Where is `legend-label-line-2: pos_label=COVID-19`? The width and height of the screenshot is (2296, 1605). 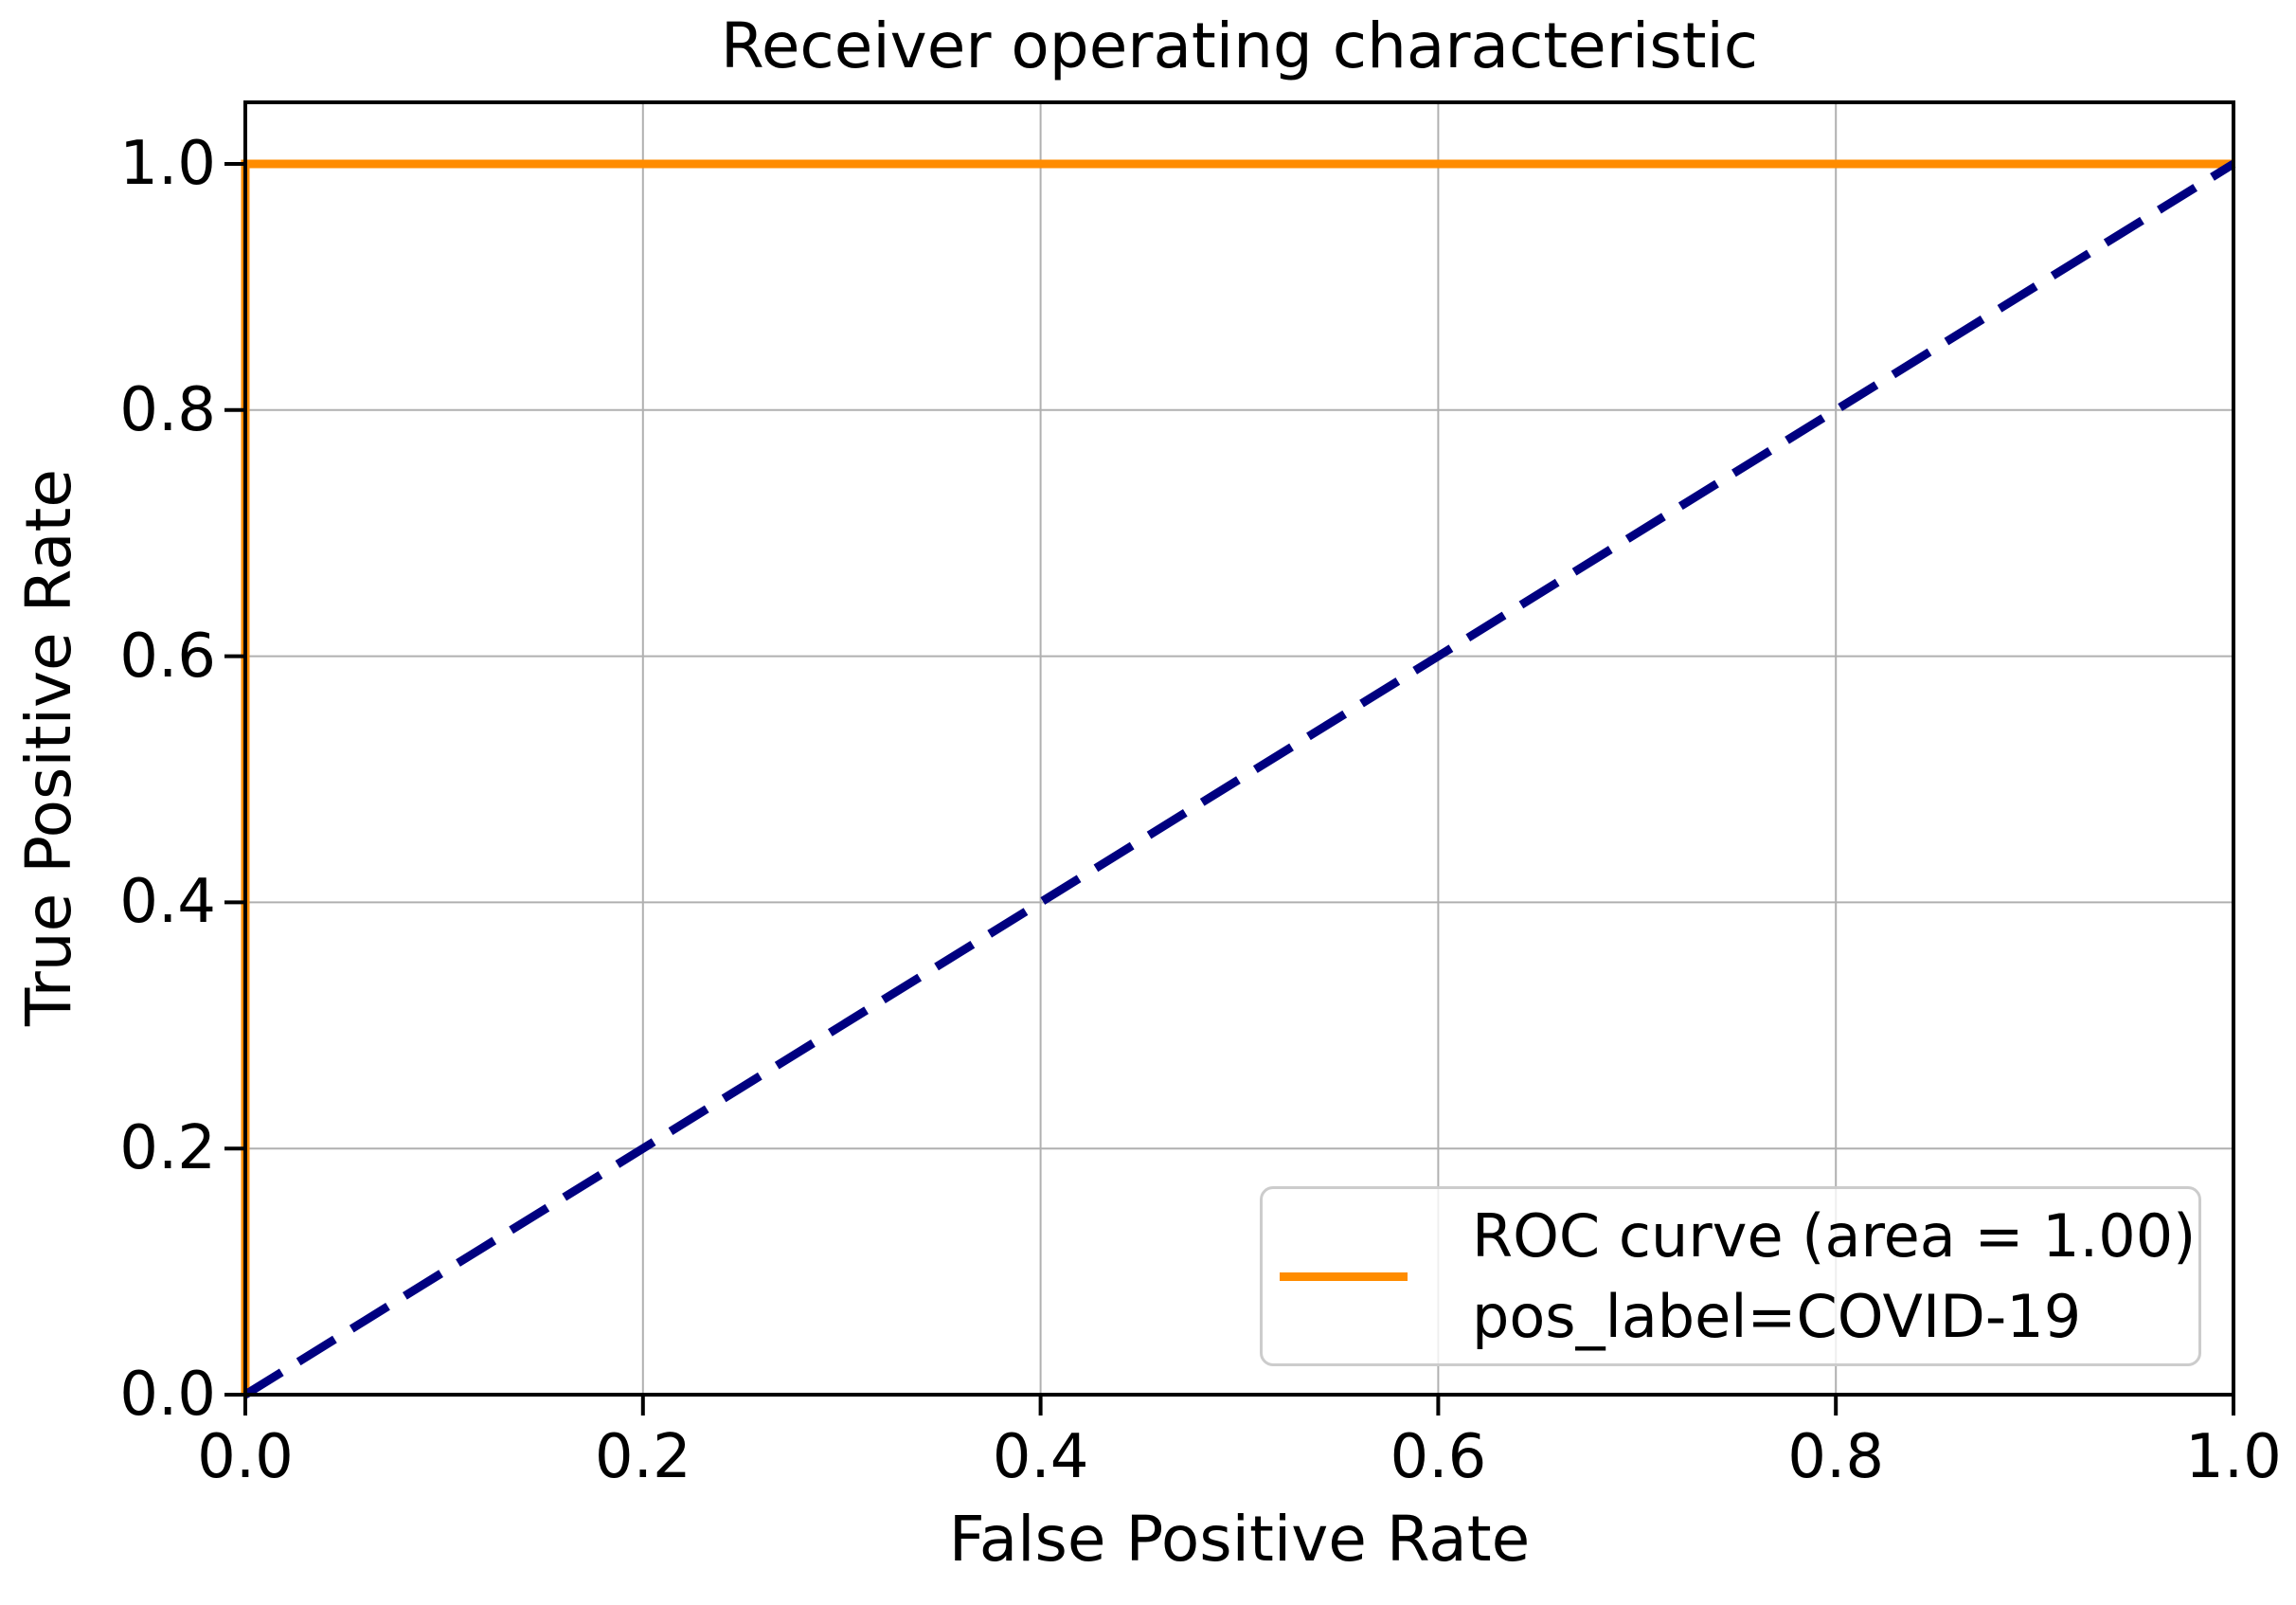
legend-label-line-2: pos_label=COVID-19 is located at coordinates (1777, 1317).